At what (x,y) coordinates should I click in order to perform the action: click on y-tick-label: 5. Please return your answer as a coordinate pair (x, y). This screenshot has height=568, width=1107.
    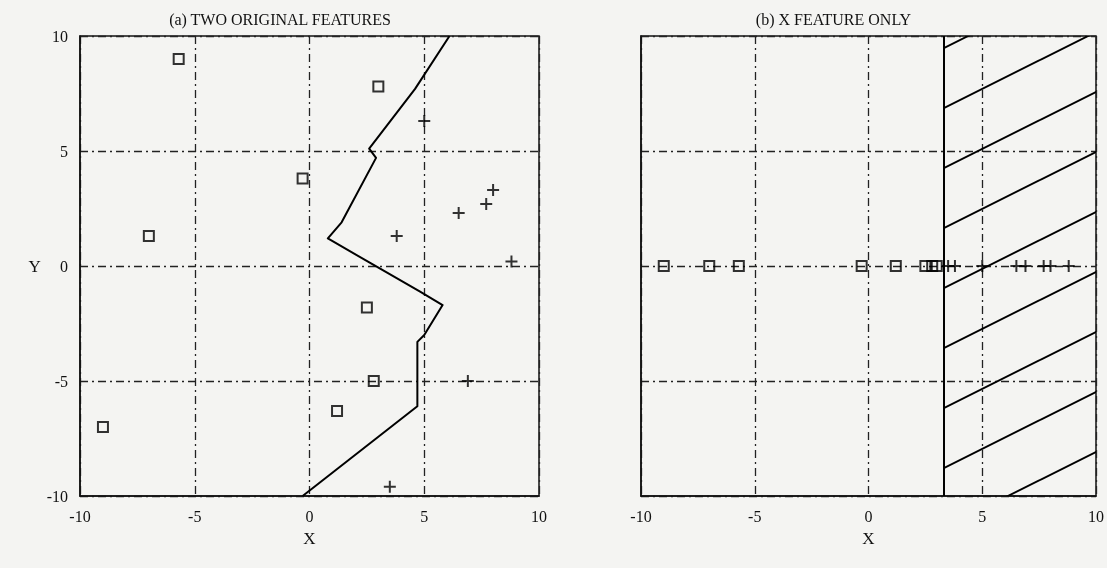
    Looking at the image, I should click on (64, 151).